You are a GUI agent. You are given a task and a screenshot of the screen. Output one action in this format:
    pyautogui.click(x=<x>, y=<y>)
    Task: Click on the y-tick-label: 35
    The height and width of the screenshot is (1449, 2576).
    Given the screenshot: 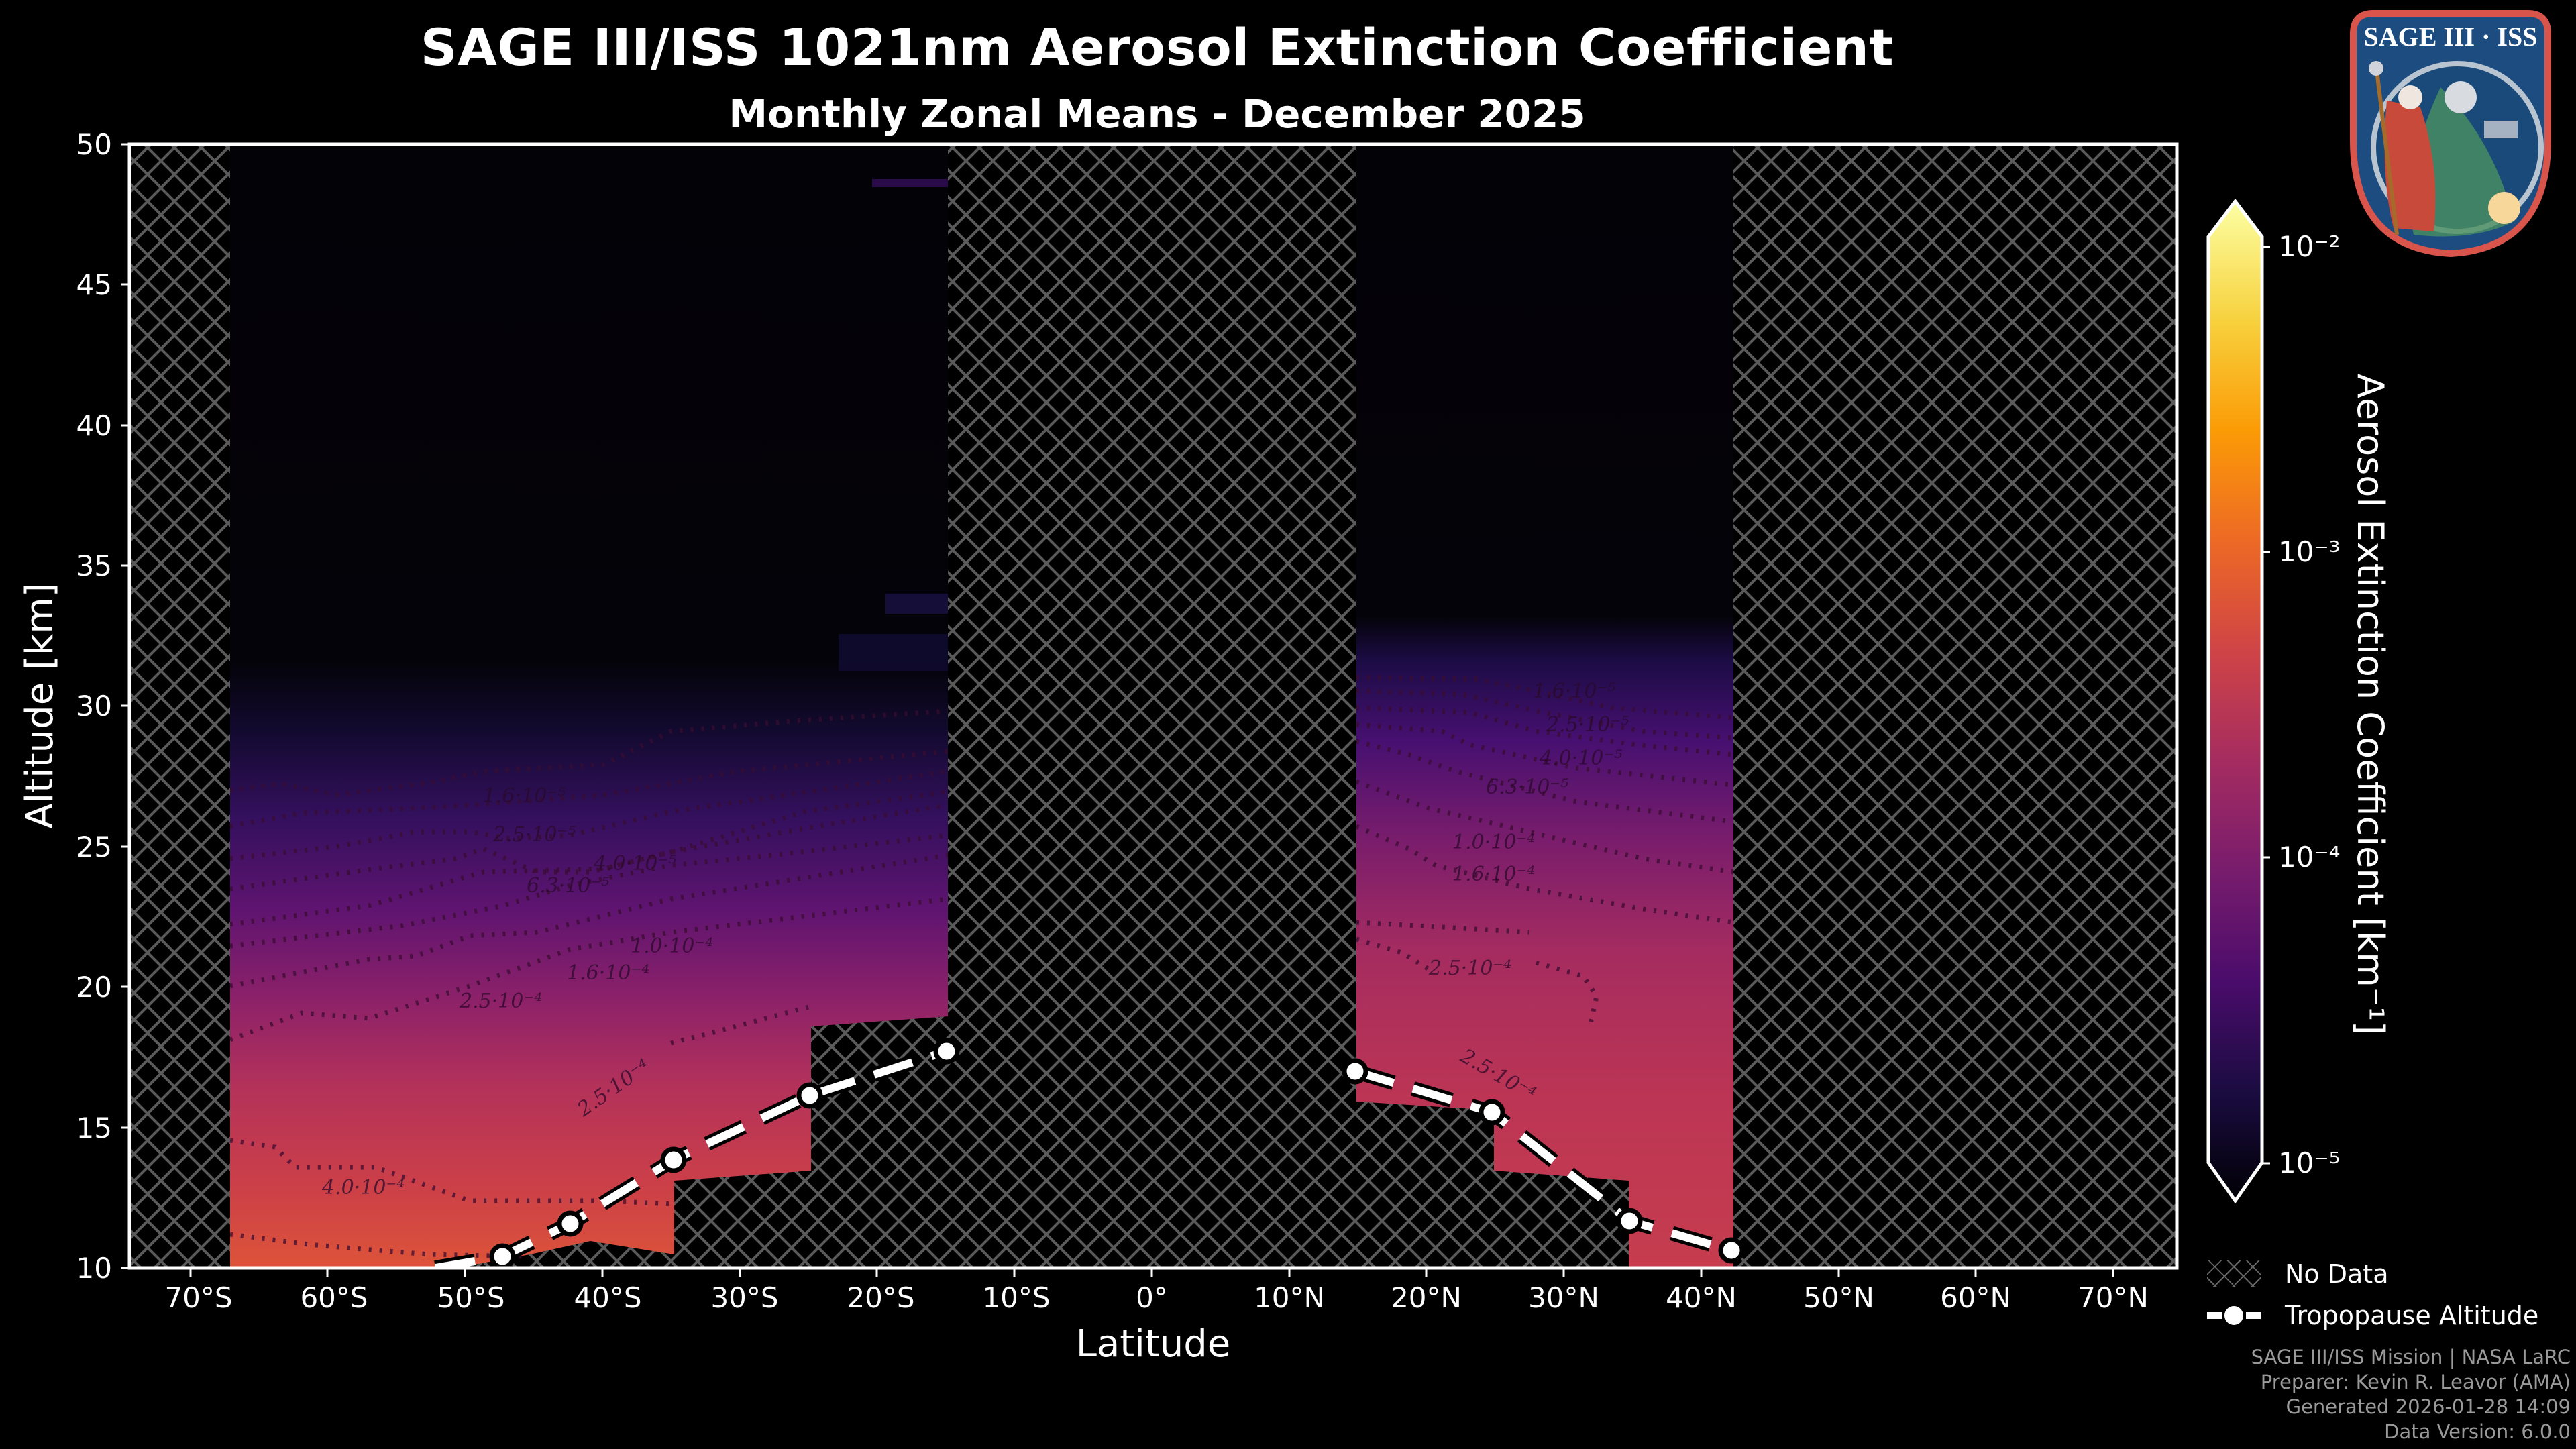 What is the action you would take?
    pyautogui.click(x=94, y=565)
    